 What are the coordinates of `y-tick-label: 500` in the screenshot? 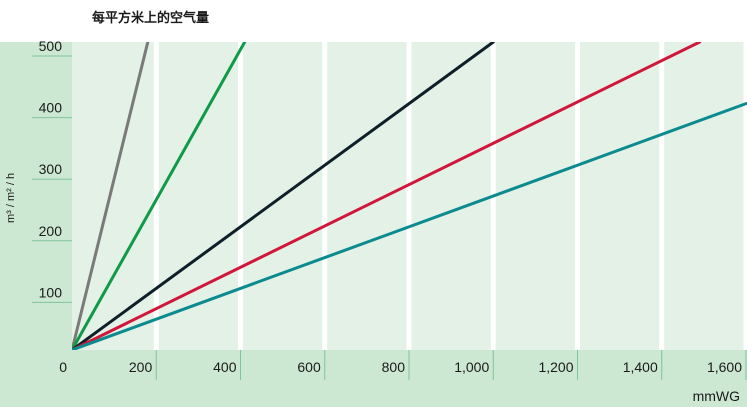 It's located at (51, 46).